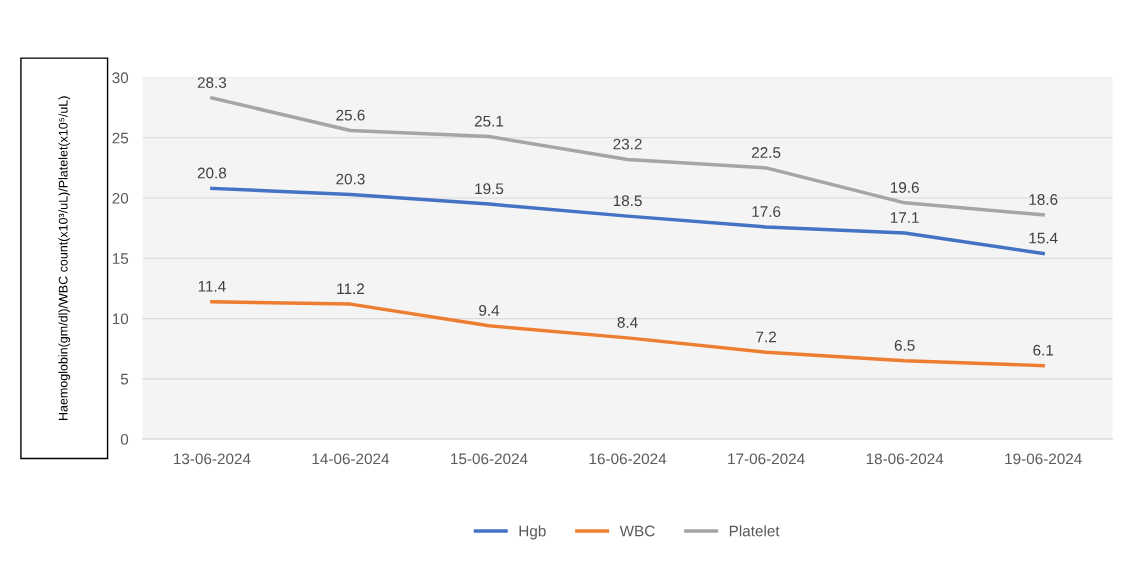  Describe the element at coordinates (627, 144) in the screenshot. I see `data-label: 23.2` at that location.